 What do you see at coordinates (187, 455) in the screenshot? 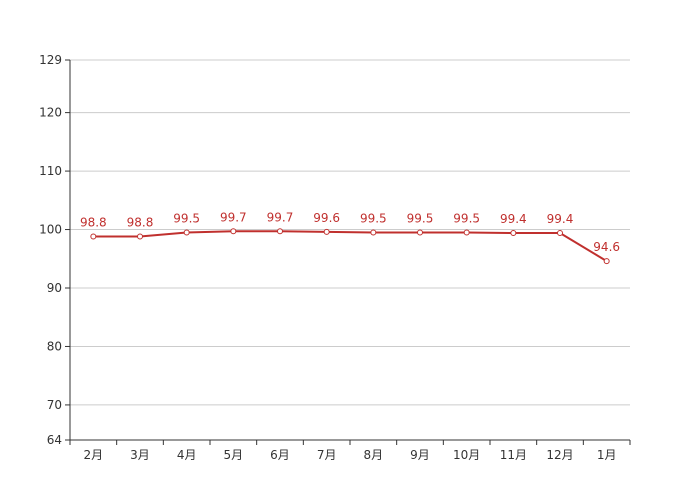
I see `x-tick-label: 4月` at bounding box center [187, 455].